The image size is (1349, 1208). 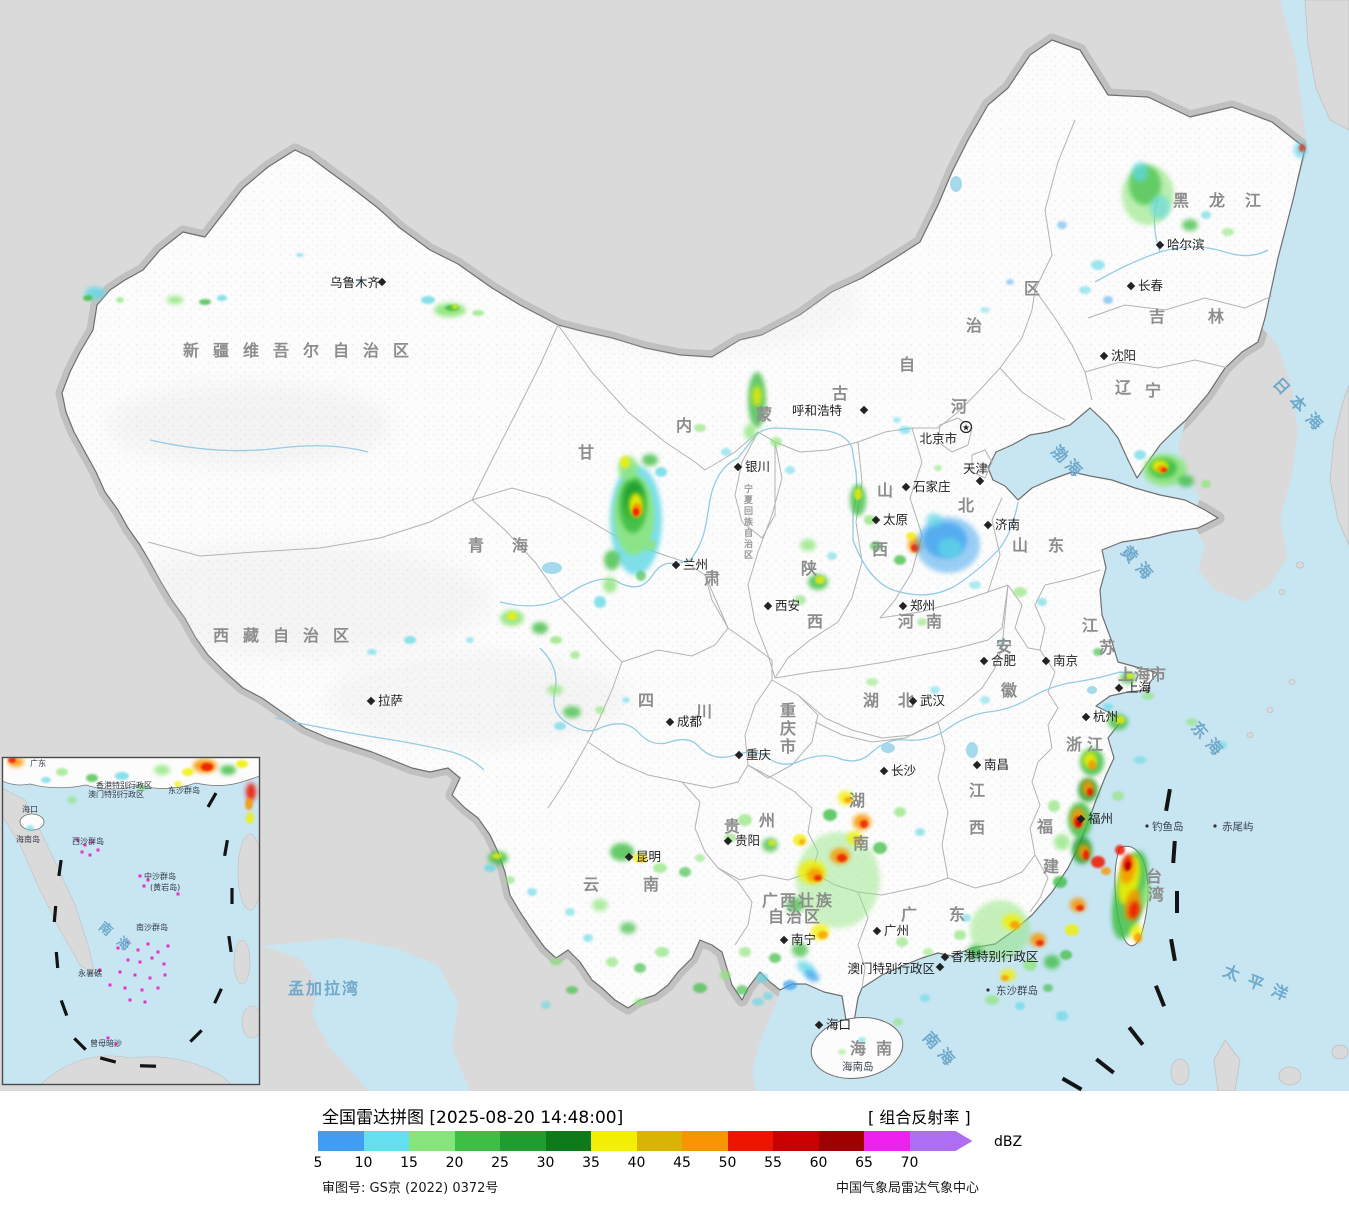 What do you see at coordinates (1032, 288) in the screenshot?
I see `province-label: 区` at bounding box center [1032, 288].